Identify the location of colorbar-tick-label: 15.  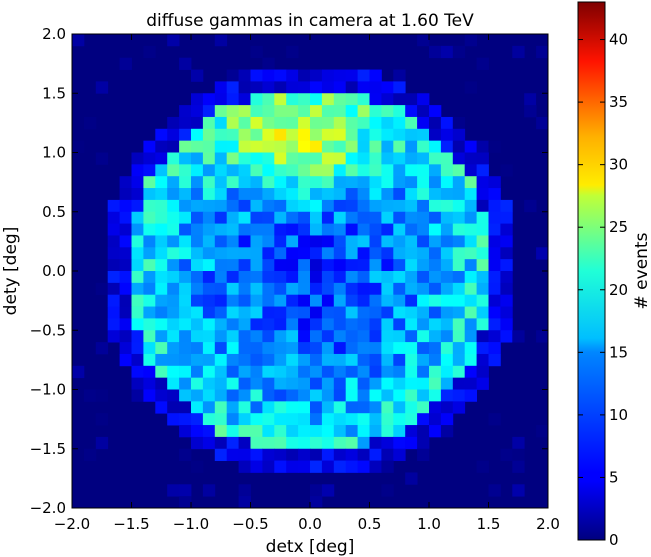
(618, 352).